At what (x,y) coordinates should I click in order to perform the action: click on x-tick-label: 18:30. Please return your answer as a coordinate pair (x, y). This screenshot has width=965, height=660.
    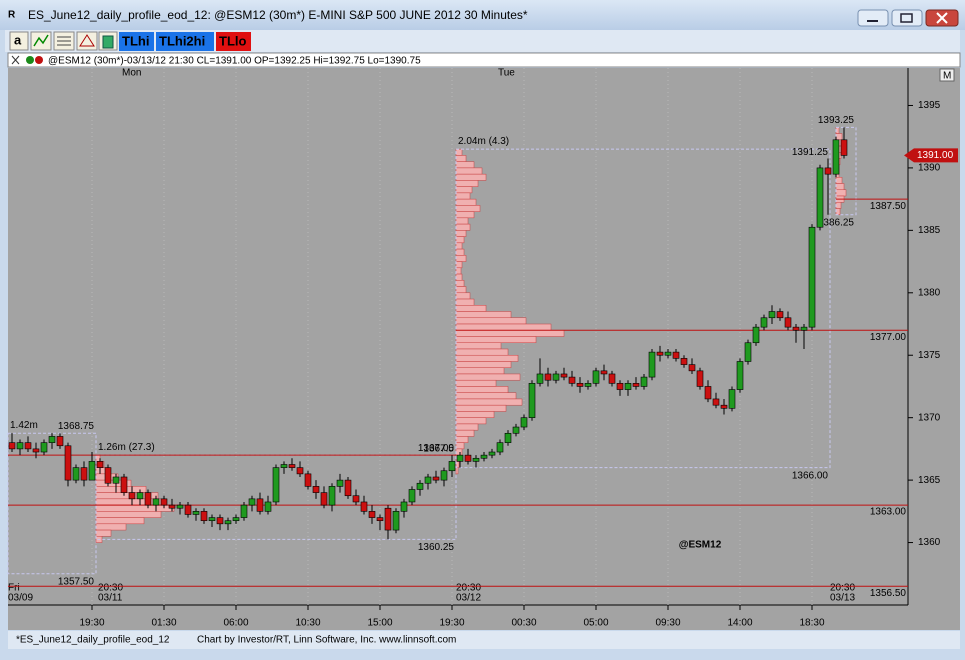
    Looking at the image, I should click on (811, 623).